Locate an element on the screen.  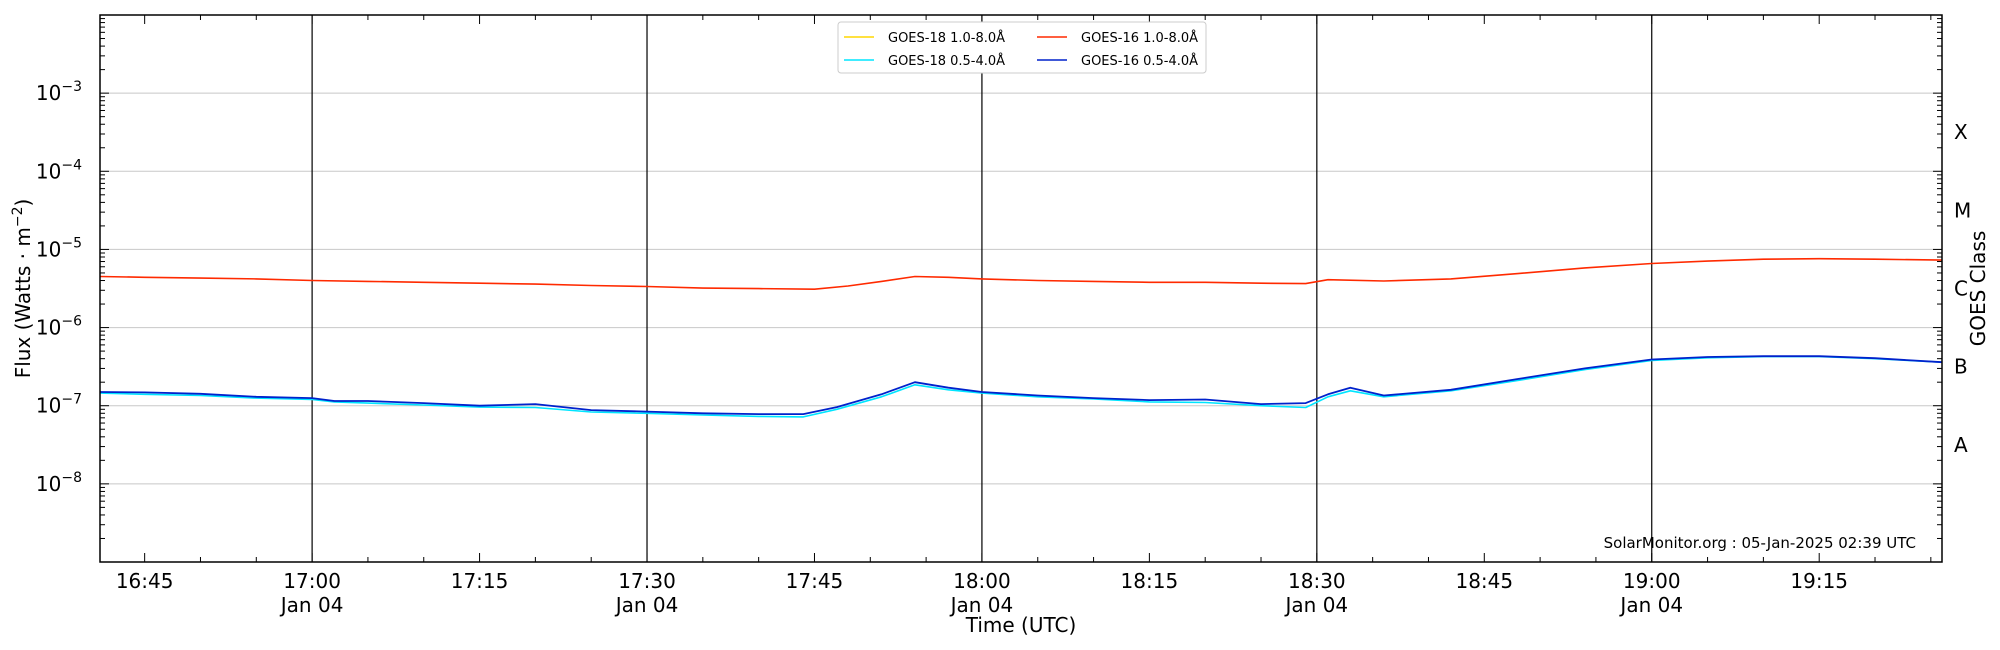
x-tick-label: 19:15 is located at coordinates (1819, 581).